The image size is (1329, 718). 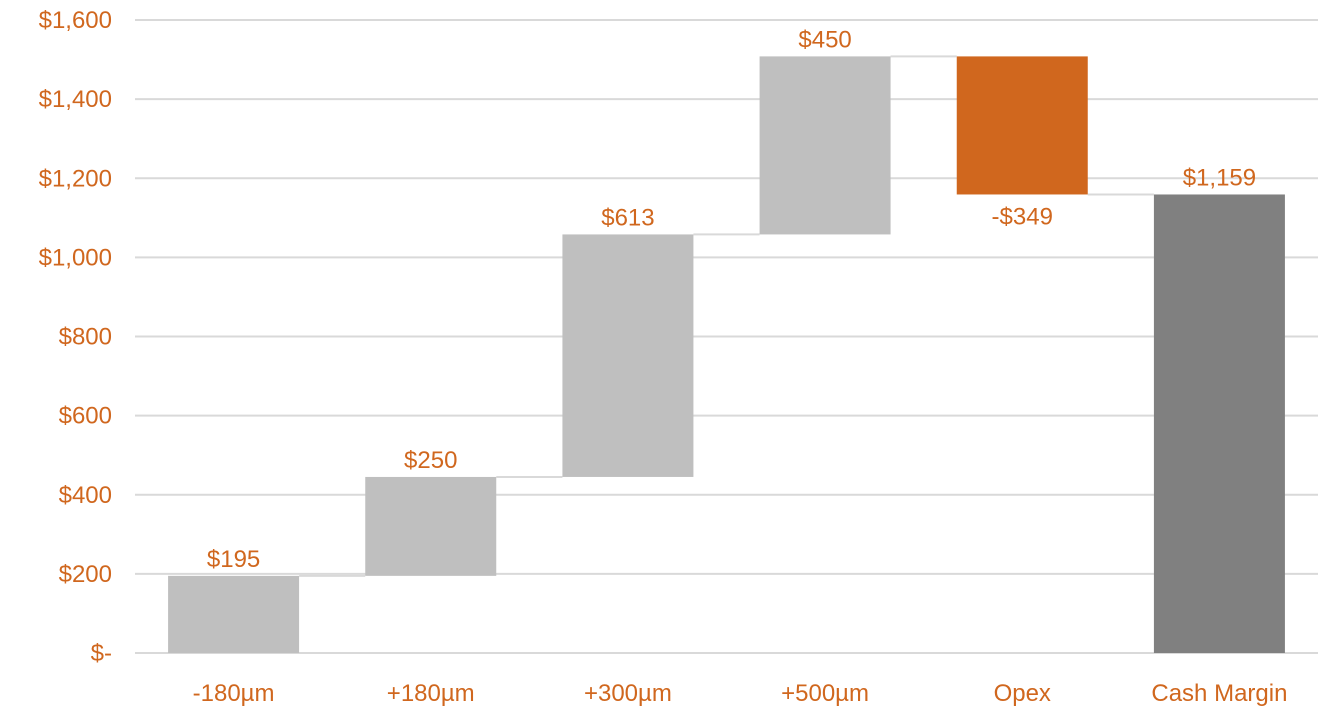 What do you see at coordinates (824, 39) in the screenshot?
I see `data-label: $450` at bounding box center [824, 39].